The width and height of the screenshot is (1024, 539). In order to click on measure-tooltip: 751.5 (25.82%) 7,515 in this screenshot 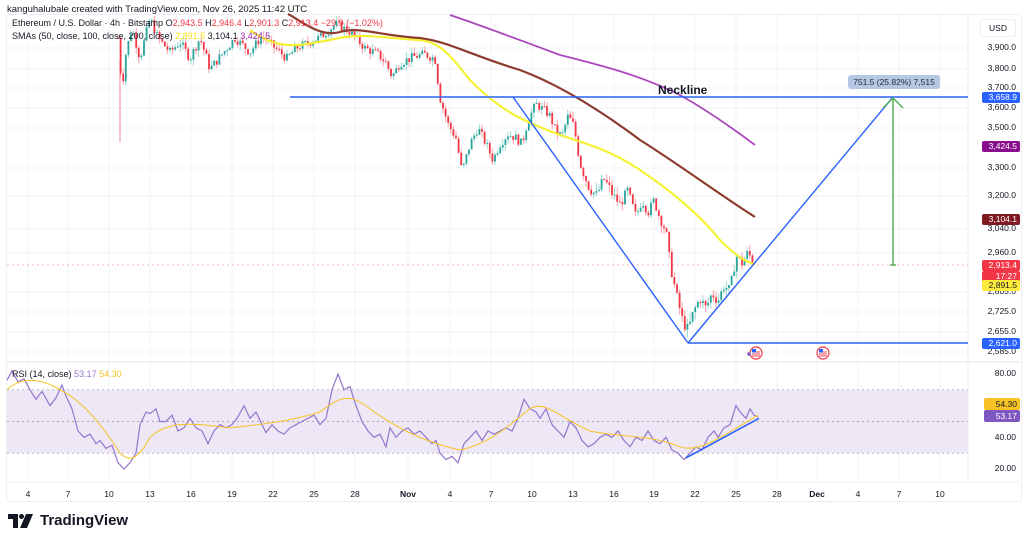, I will do `click(894, 82)`.